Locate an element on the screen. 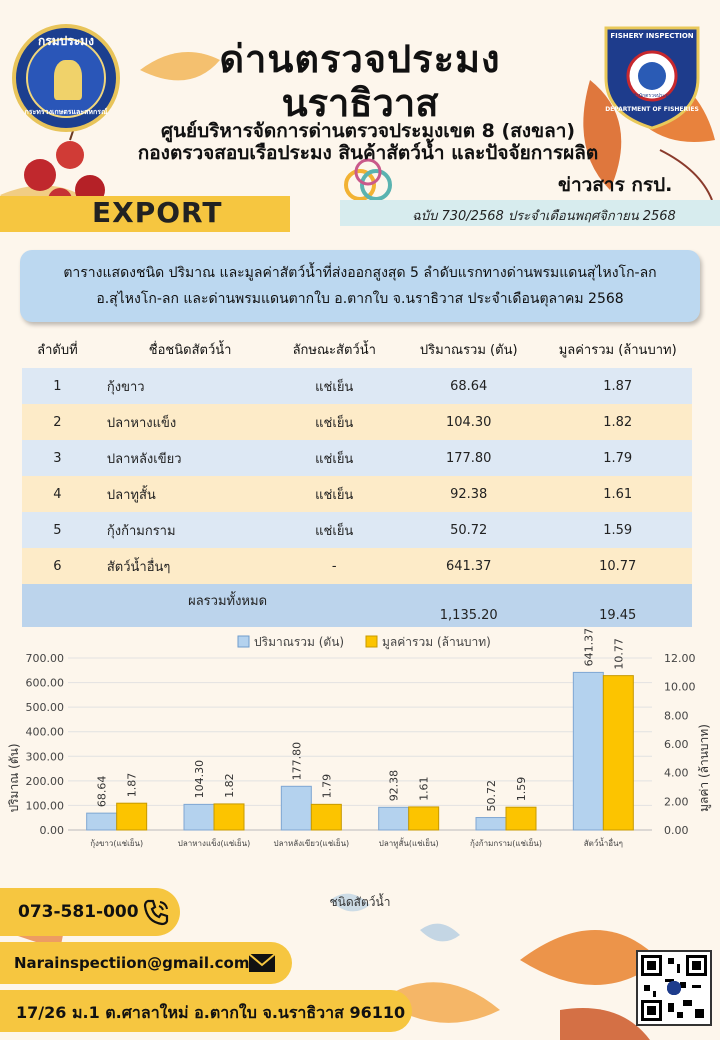 This screenshot has height=1040, width=720. address-pill is located at coordinates (206, 1011).